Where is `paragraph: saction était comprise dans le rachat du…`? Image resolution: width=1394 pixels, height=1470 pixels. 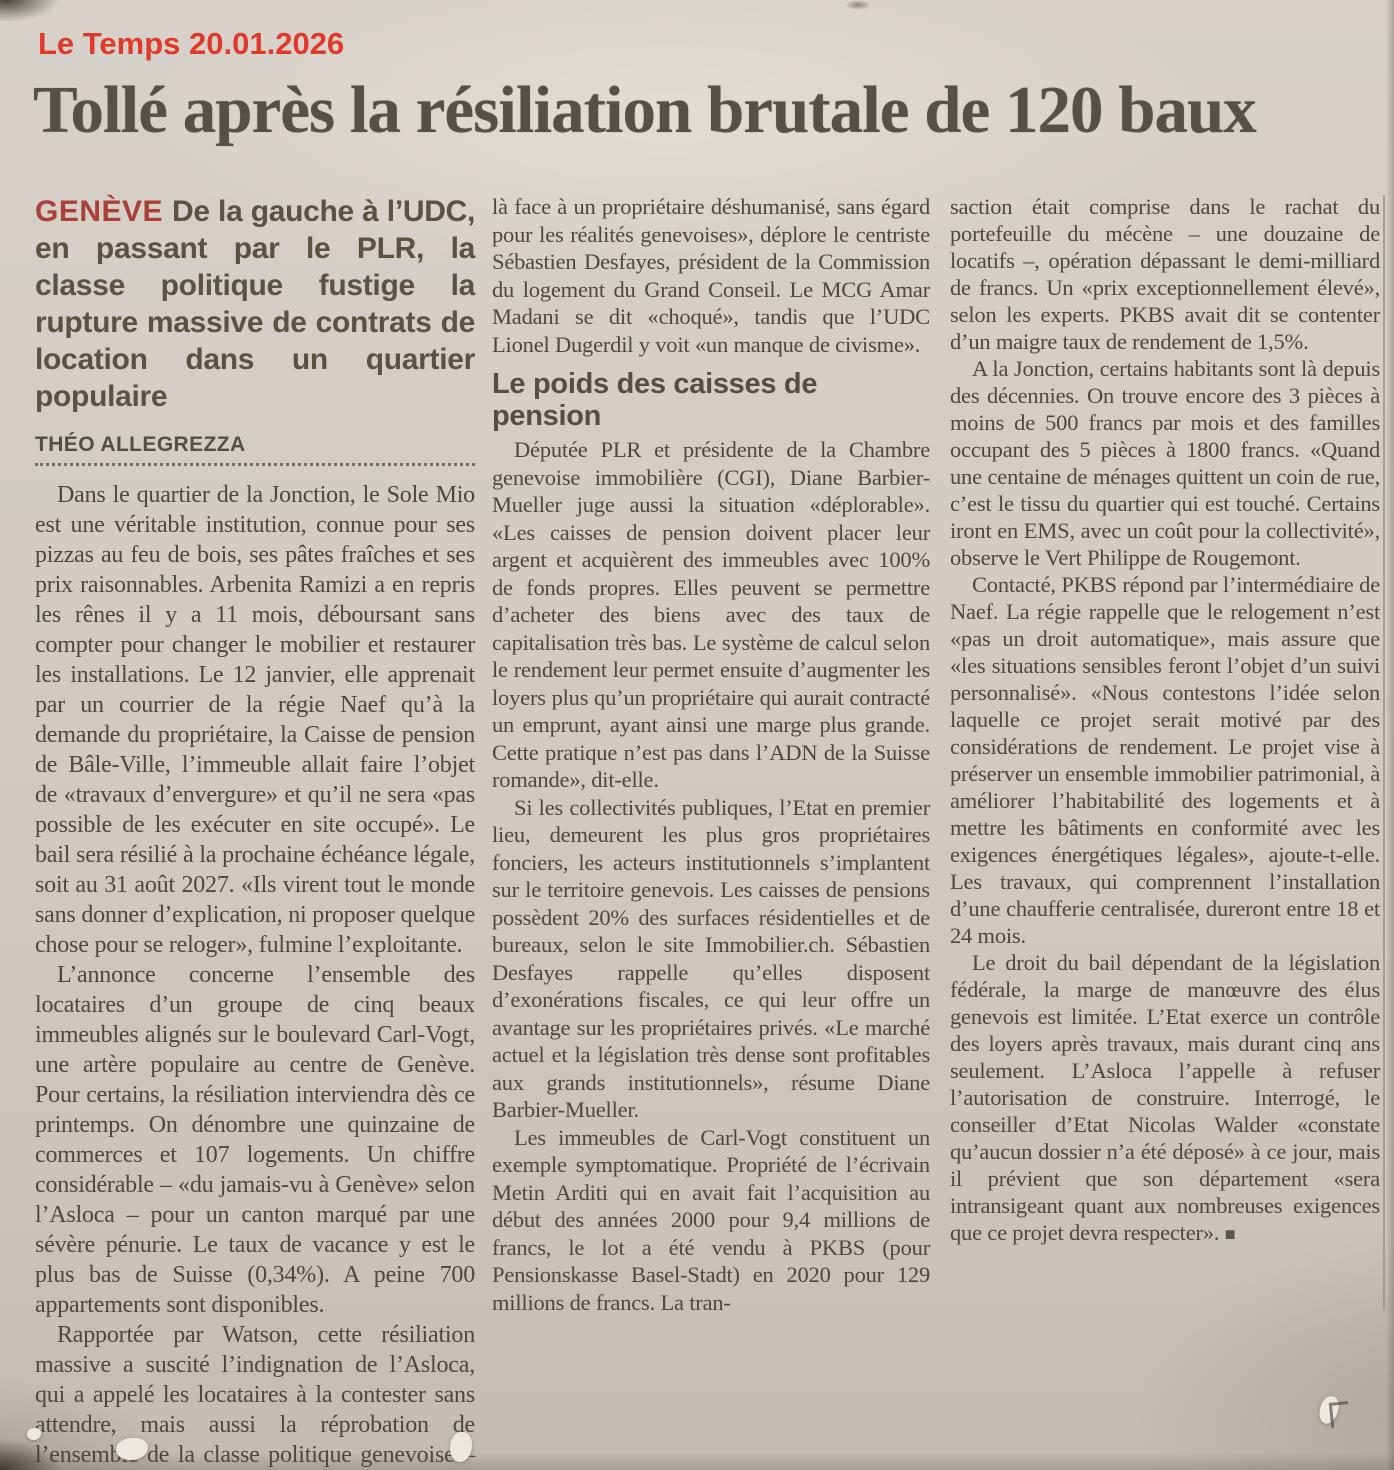
paragraph: saction était comprise dans le rachat du… is located at coordinates (1165, 274).